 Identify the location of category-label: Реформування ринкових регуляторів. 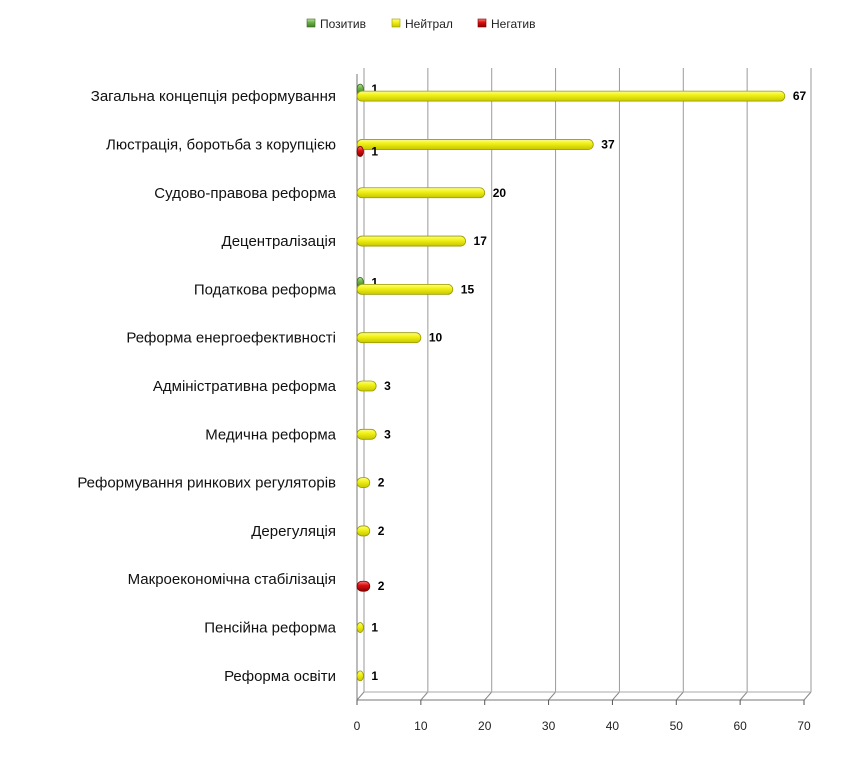
(206, 483).